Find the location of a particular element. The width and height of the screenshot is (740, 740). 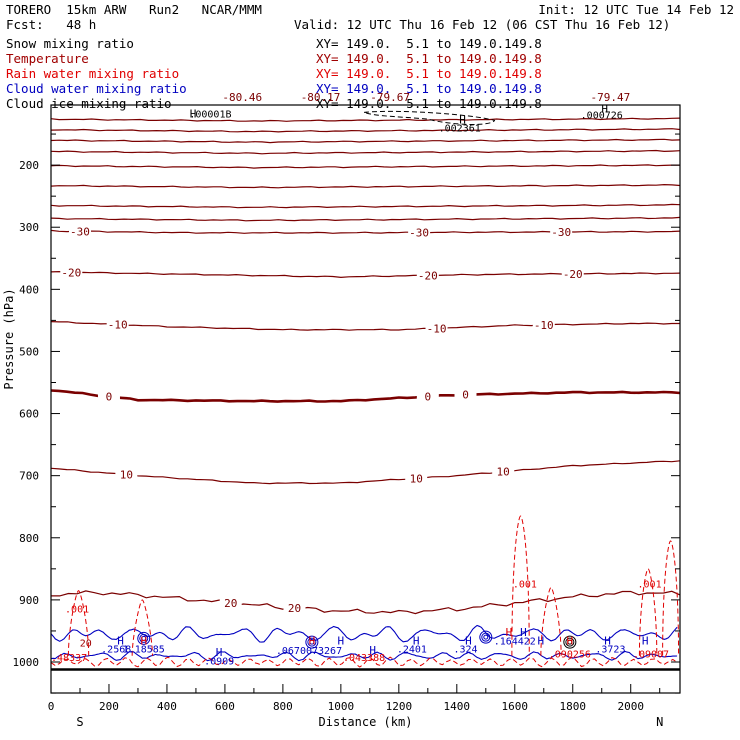

y-tick-label: 900 is located at coordinates (29, 600).